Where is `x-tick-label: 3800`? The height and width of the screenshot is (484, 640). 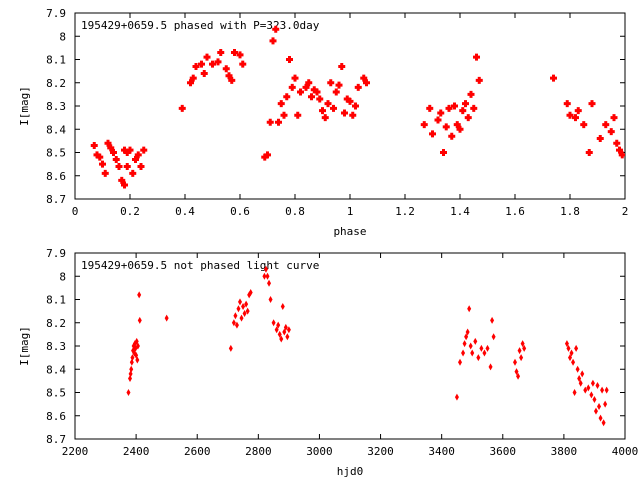 x-tick-label: 3800 is located at coordinates (564, 451).